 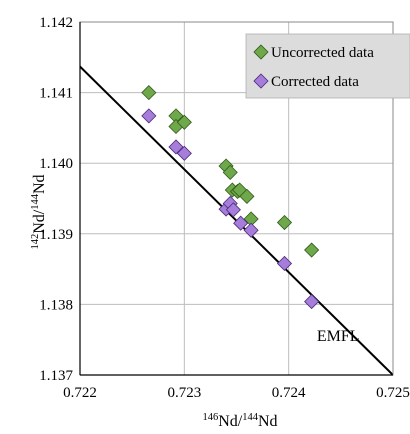 I want to click on legend-box, so click(x=327, y=66).